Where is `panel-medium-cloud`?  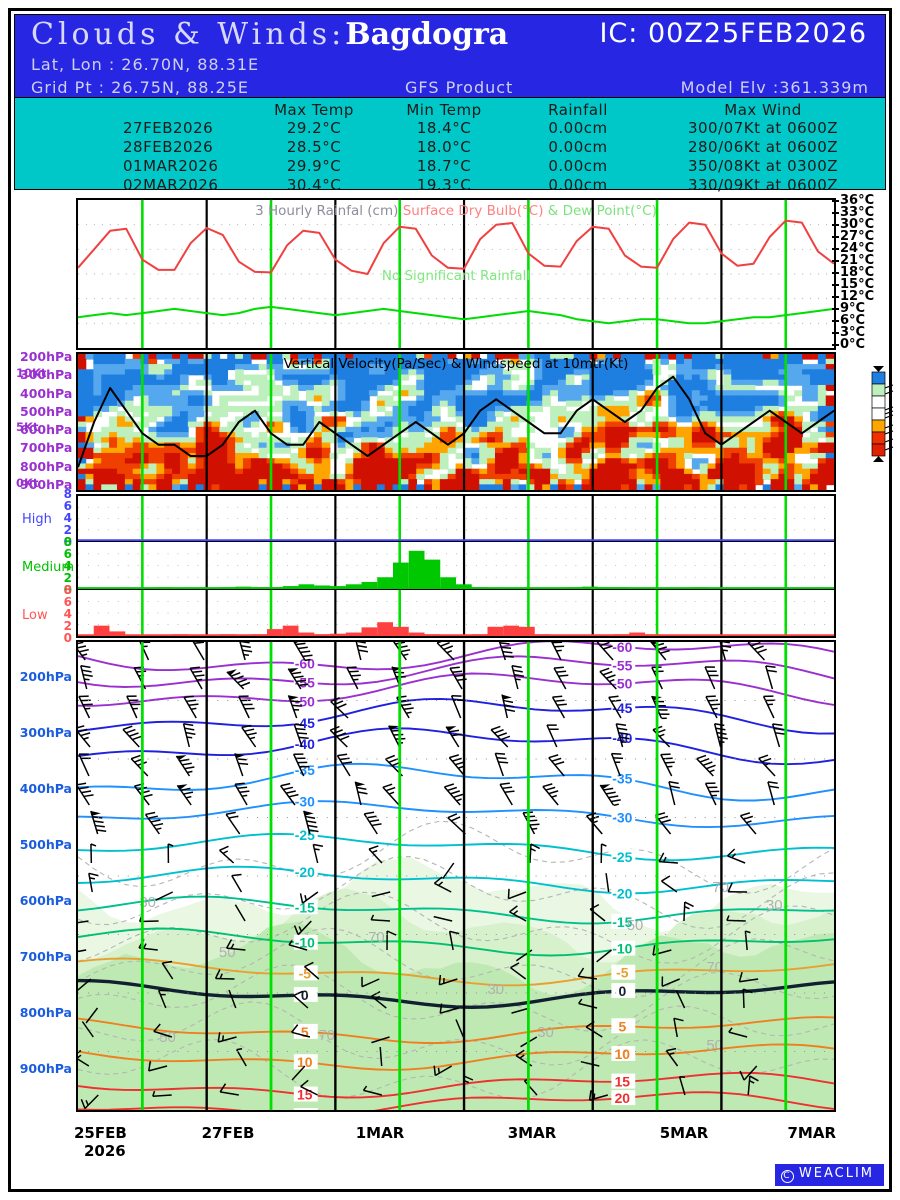 panel-medium-cloud is located at coordinates (456, 566).